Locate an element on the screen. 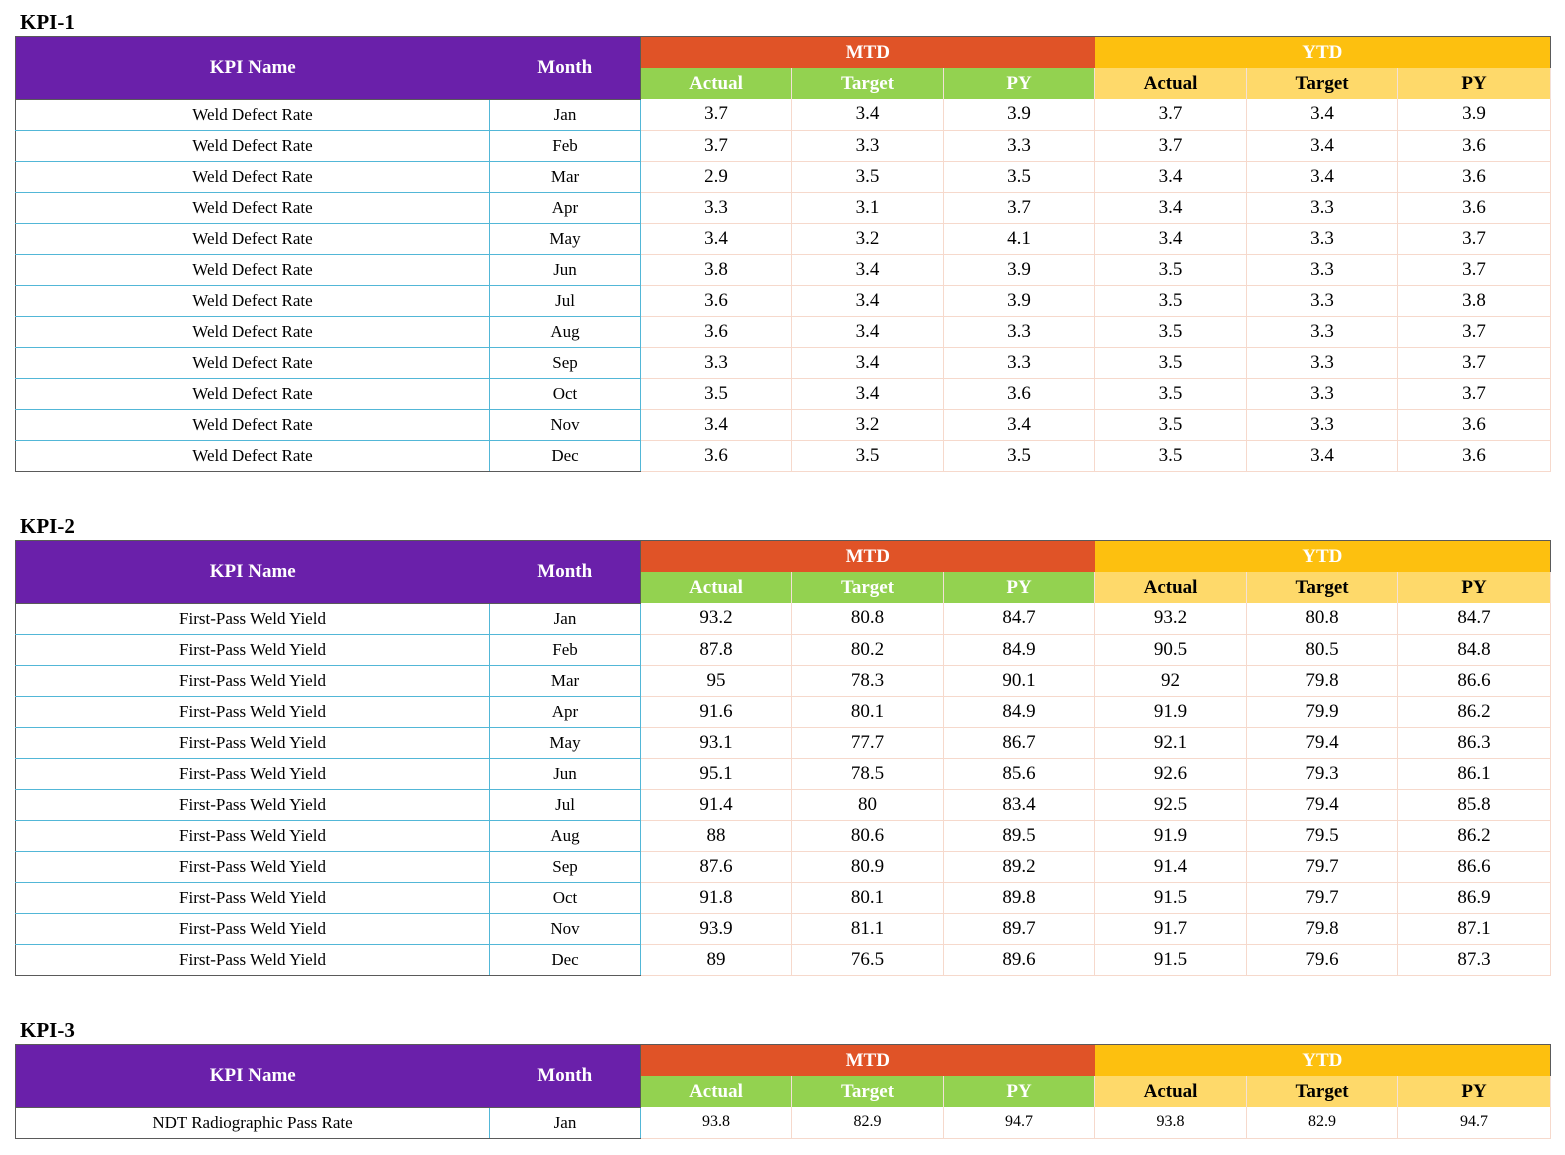 The width and height of the screenshot is (1565, 1155). mtd-py-cell: 94.7 is located at coordinates (1019, 1123).